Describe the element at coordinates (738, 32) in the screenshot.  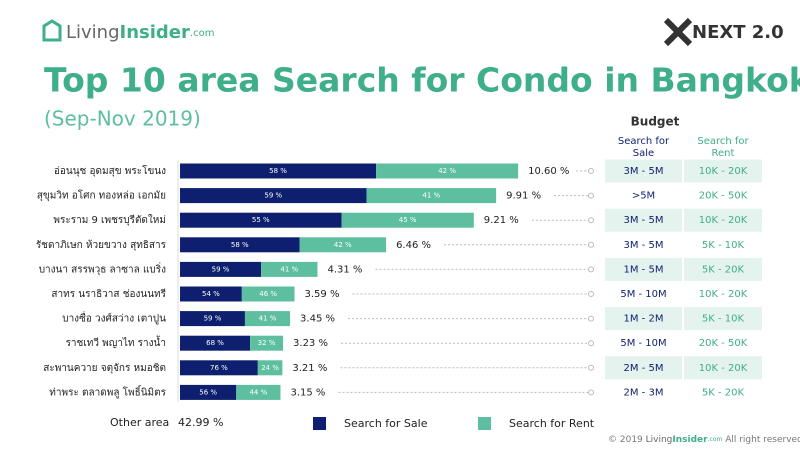
I see `brand: NEXT 2.0` at that location.